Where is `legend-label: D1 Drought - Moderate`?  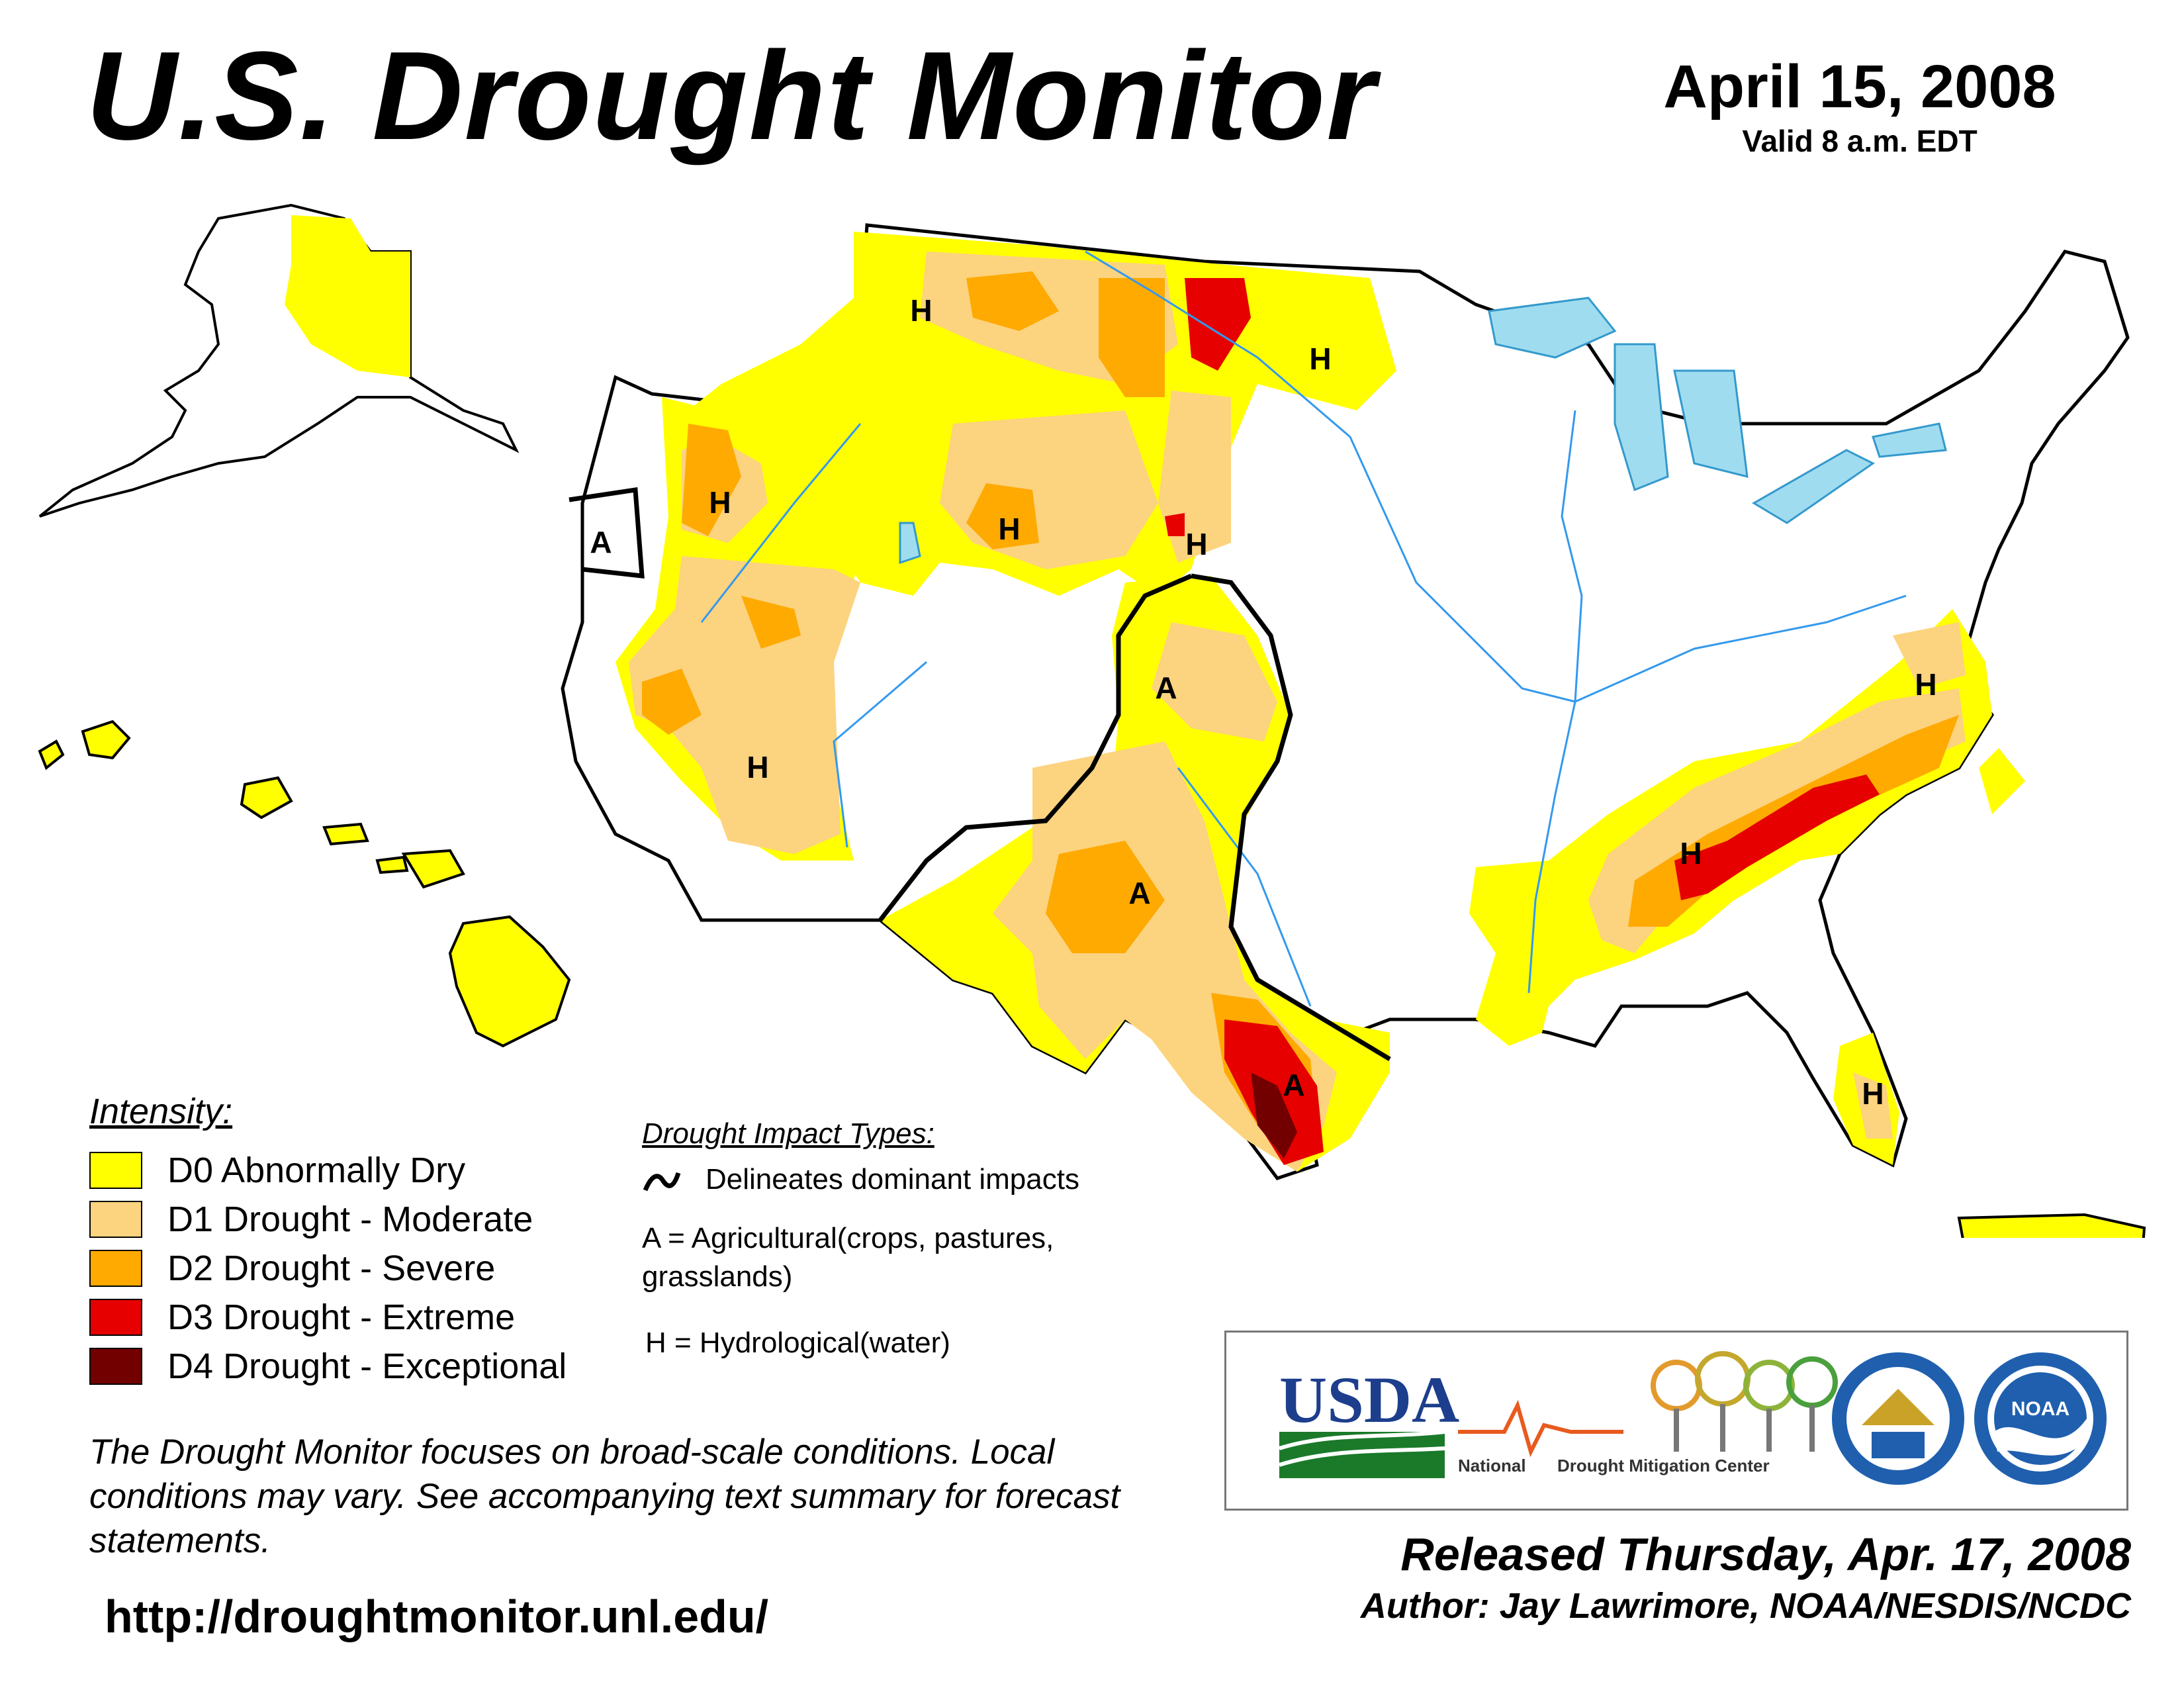
legend-label: D1 Drought - Moderate is located at coordinates (350, 1219).